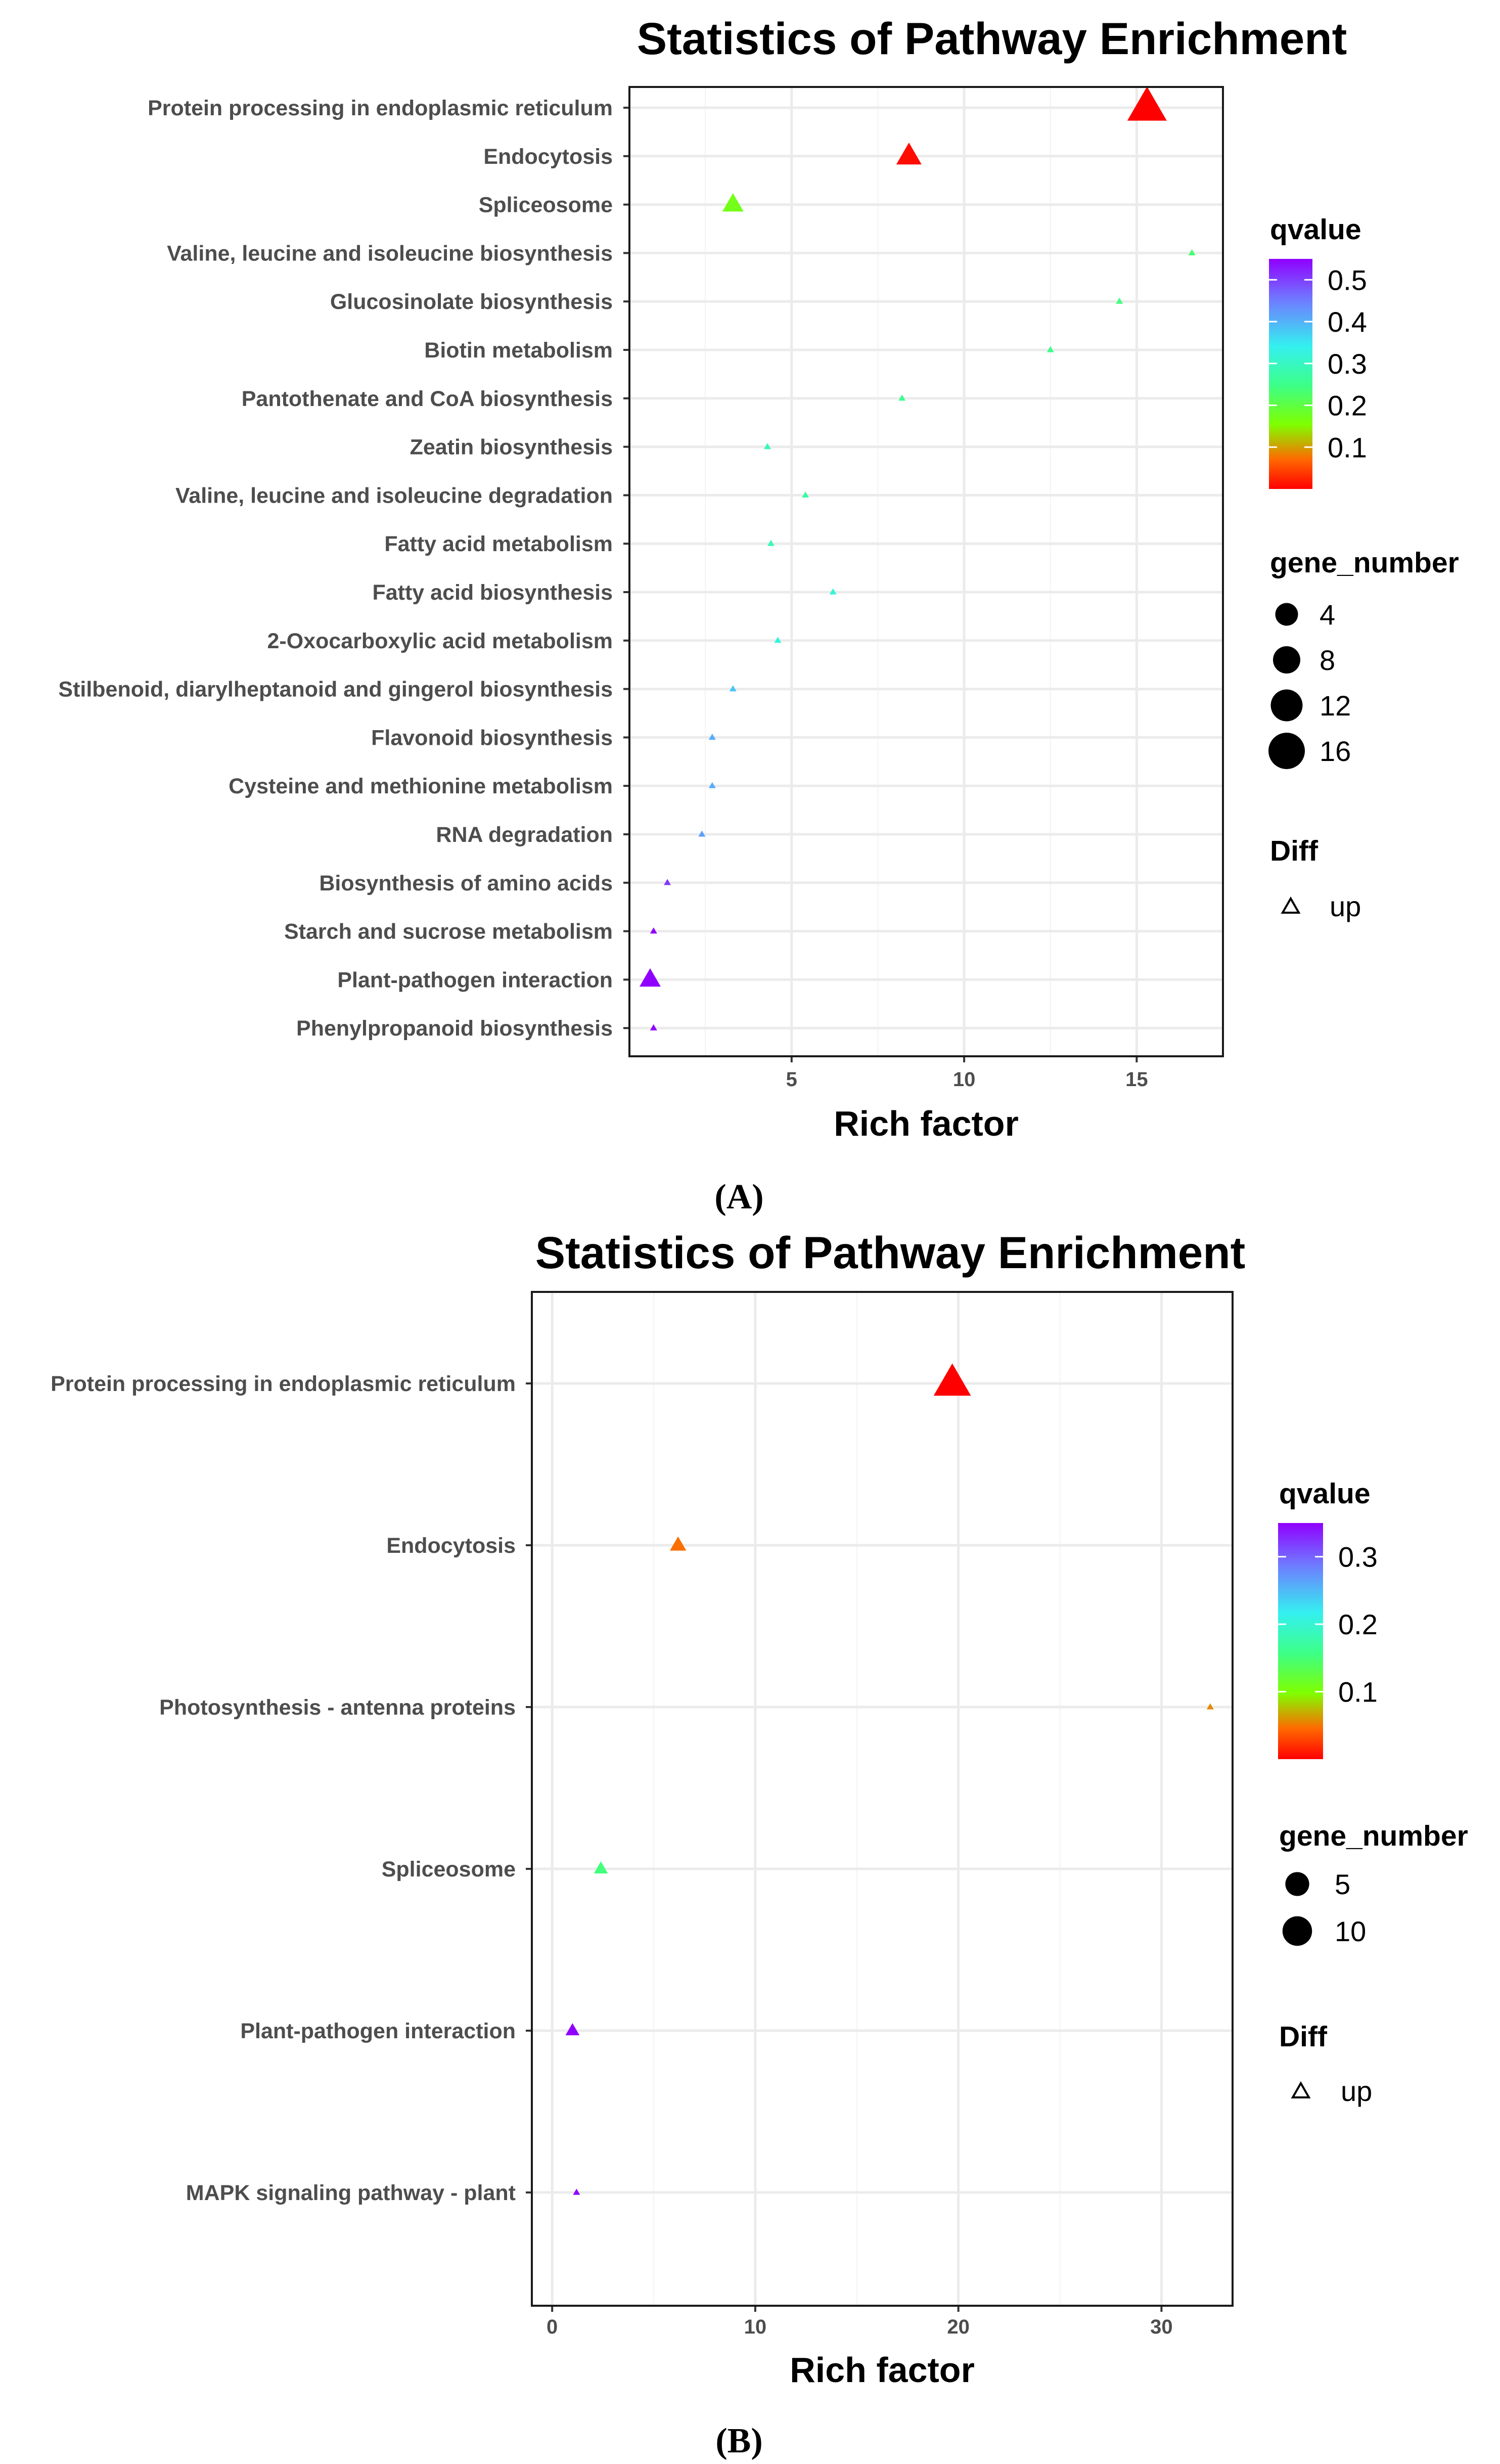 This screenshot has width=1500, height=2464. Describe the element at coordinates (1324, 1907) in the screenshot. I see `size-legend: 510` at that location.